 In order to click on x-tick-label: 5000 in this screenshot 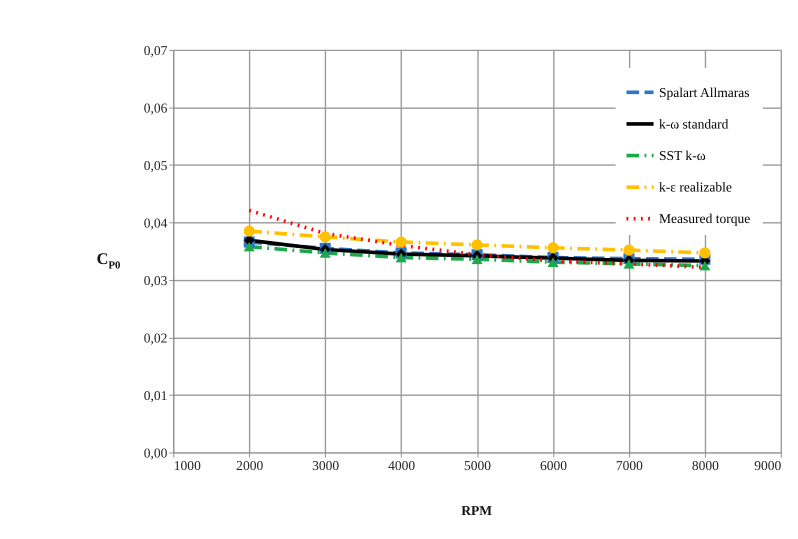, I will do `click(478, 466)`.